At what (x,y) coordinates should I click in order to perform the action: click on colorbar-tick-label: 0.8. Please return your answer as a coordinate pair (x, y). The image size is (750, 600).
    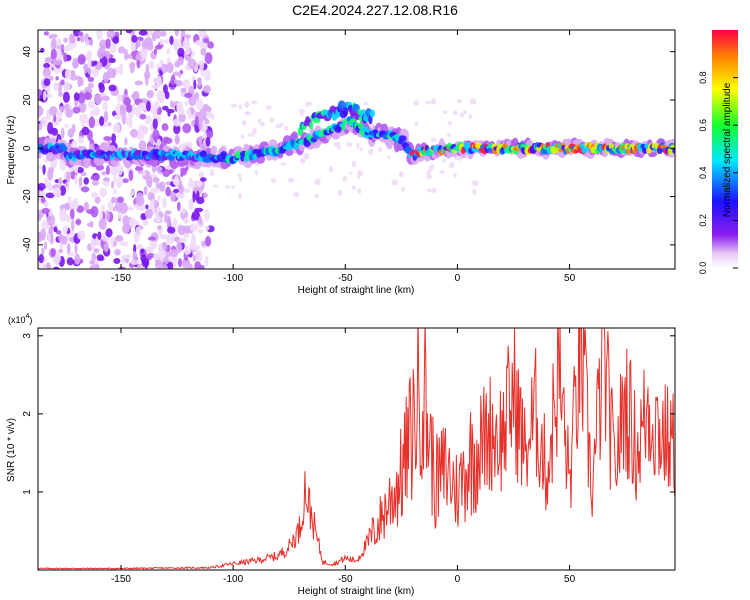
    Looking at the image, I should click on (703, 77).